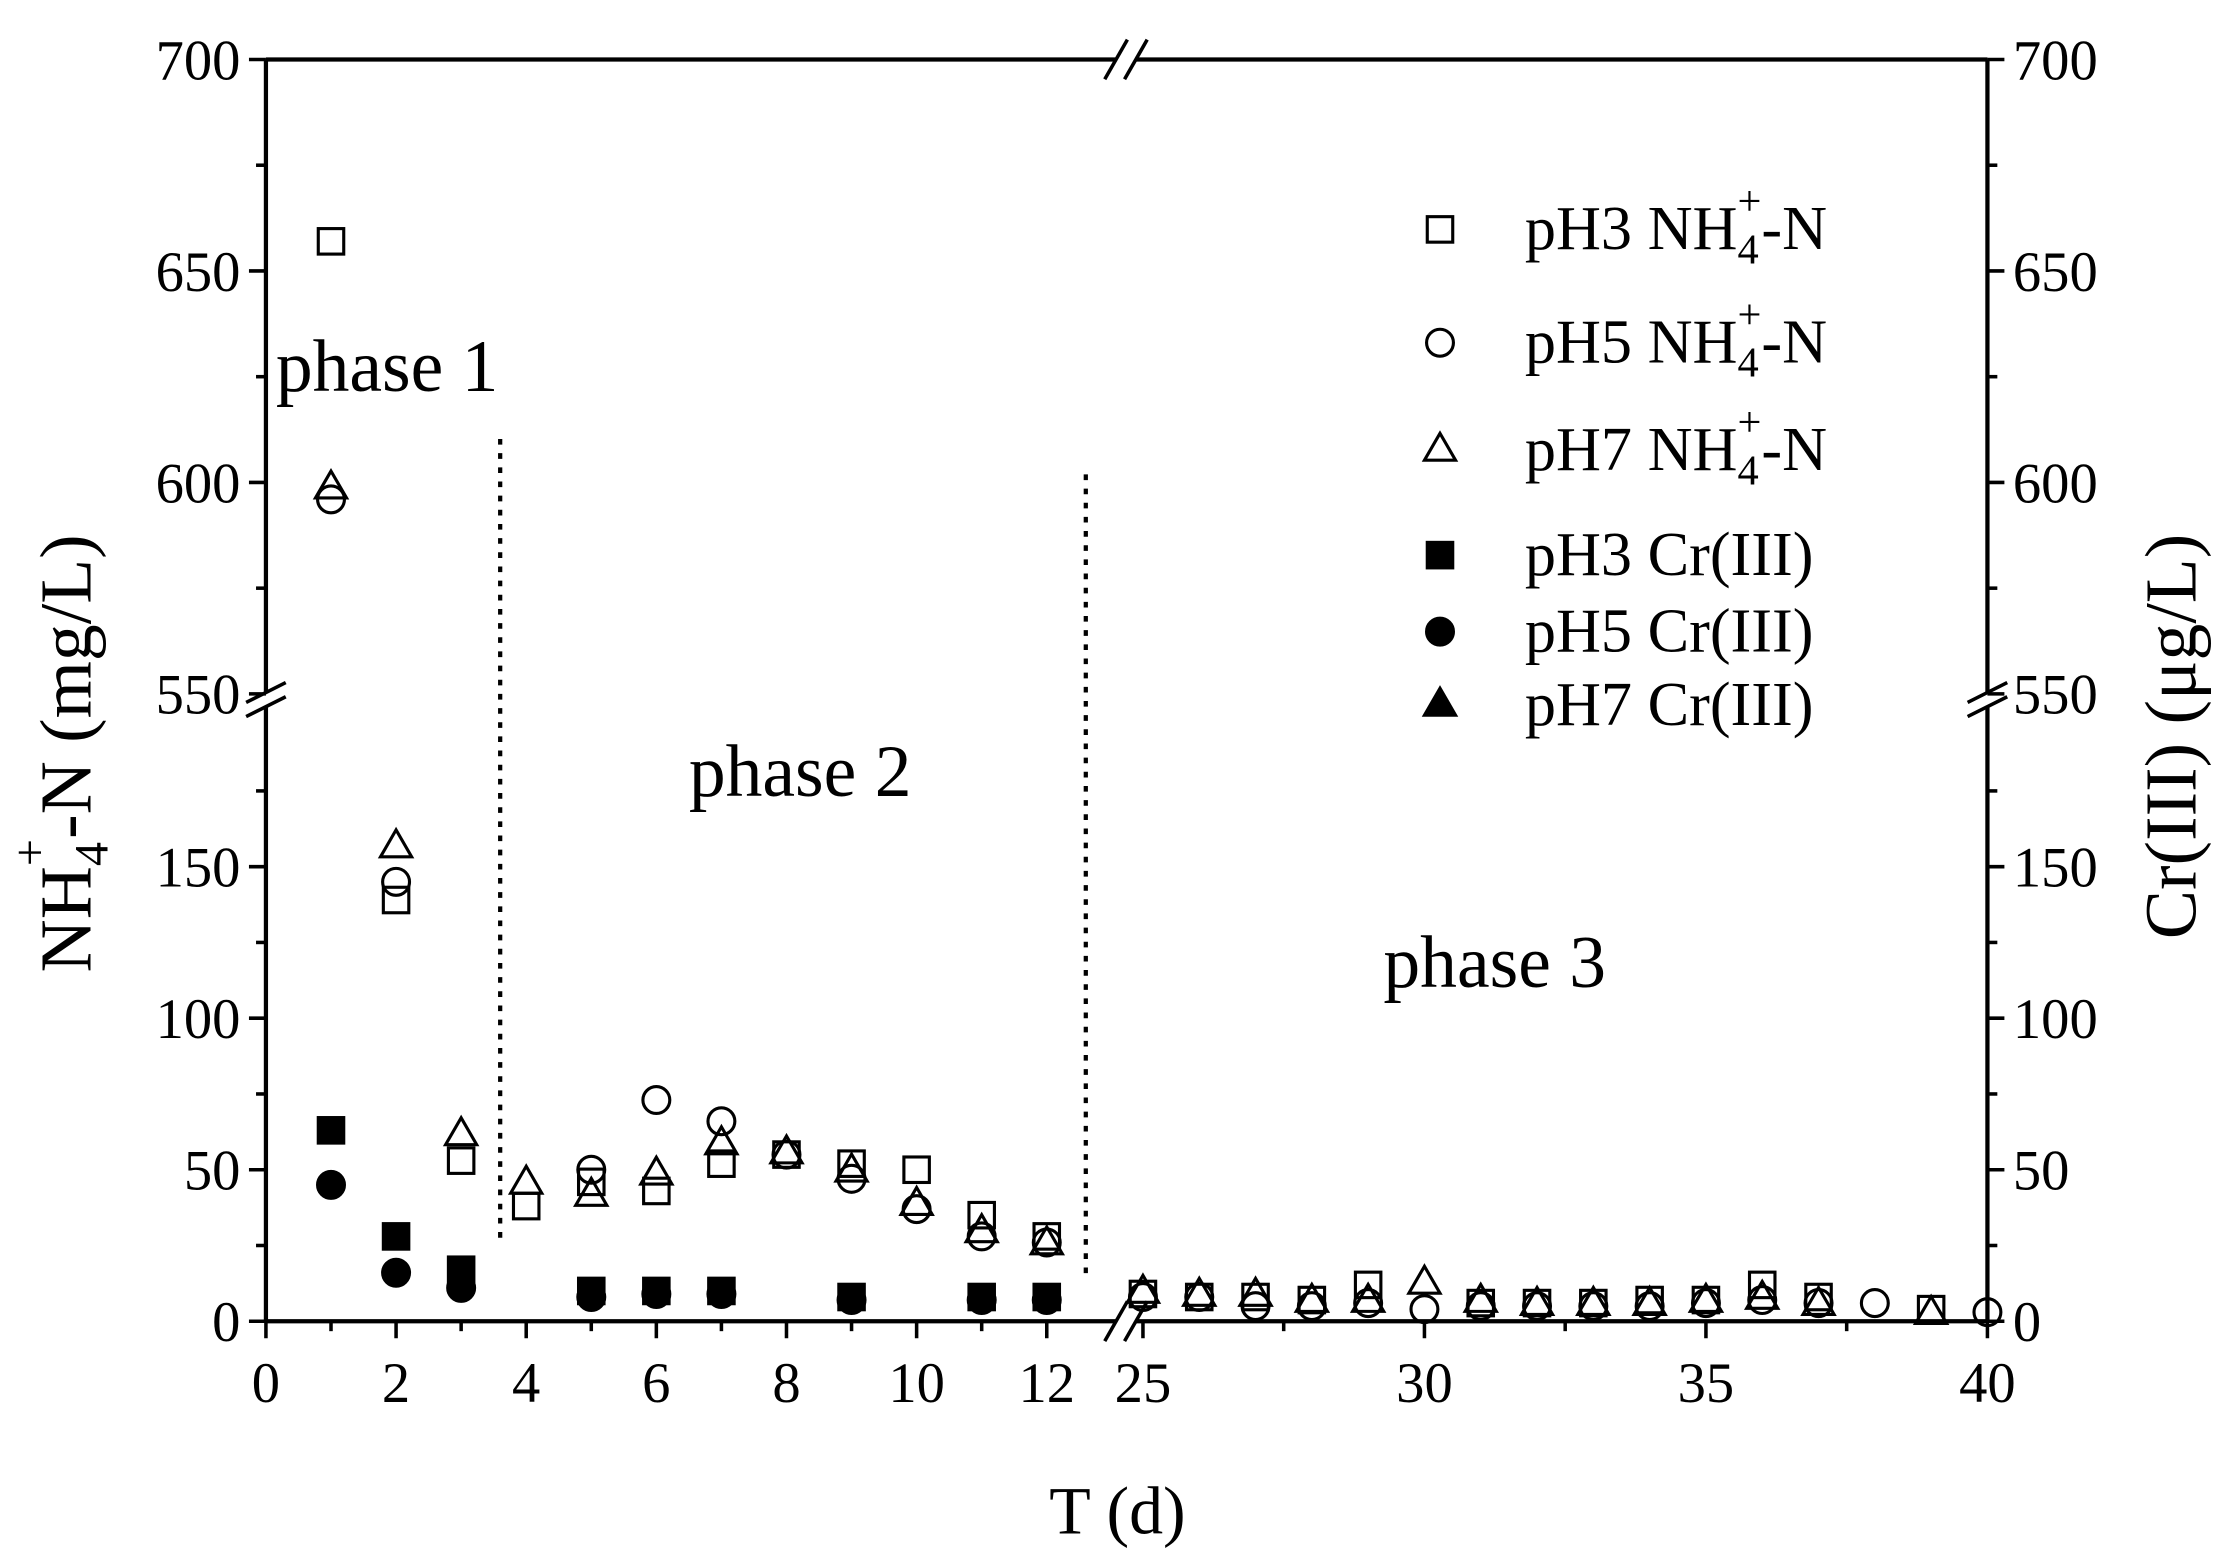  I want to click on right-tick-label: 650, so click(2055, 273).